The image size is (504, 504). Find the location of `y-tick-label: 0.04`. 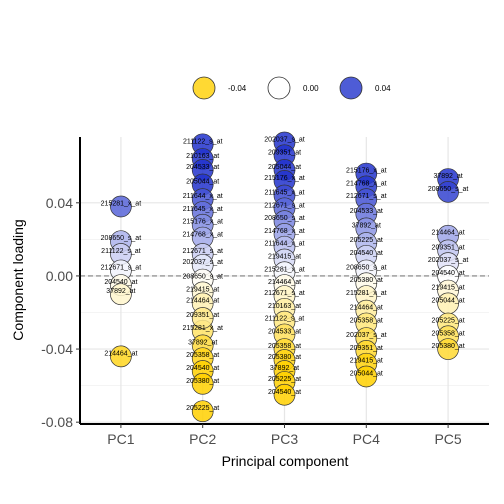

y-tick-label: 0.04 is located at coordinates (59, 203).